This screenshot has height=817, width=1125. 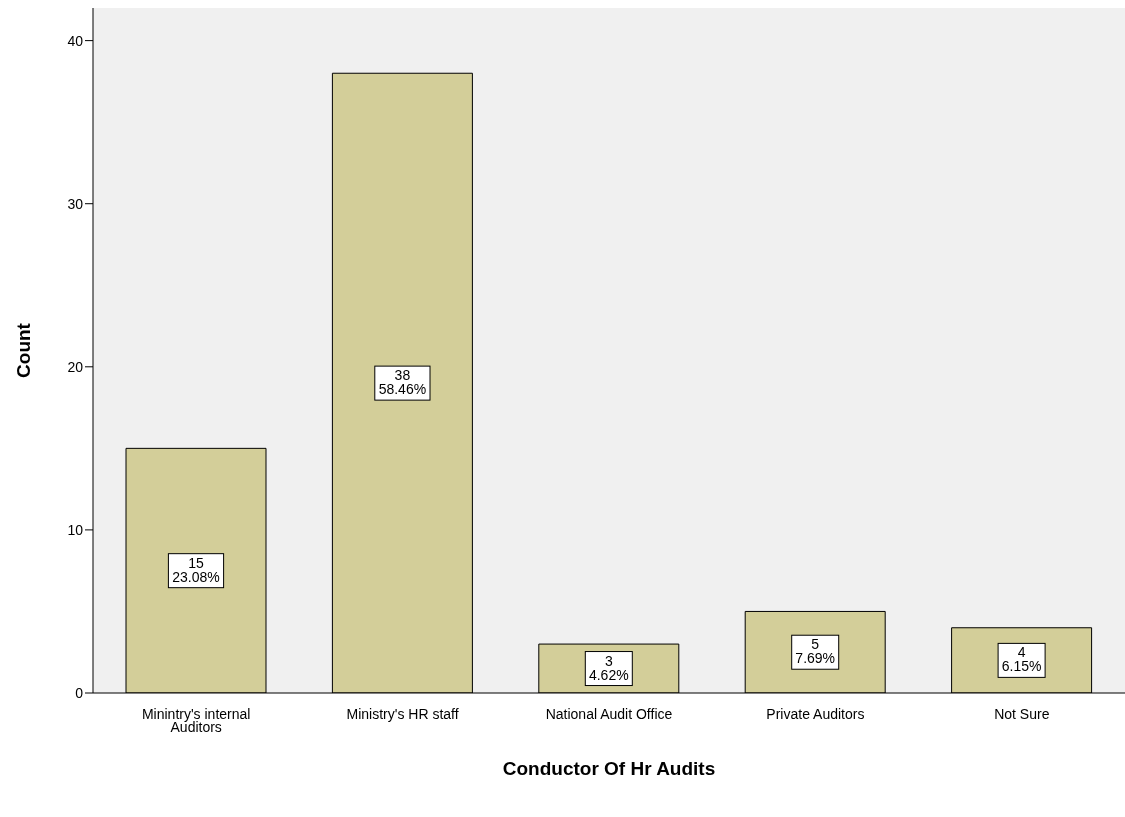 I want to click on x-tick-label: Not Sure, so click(x=1022, y=713).